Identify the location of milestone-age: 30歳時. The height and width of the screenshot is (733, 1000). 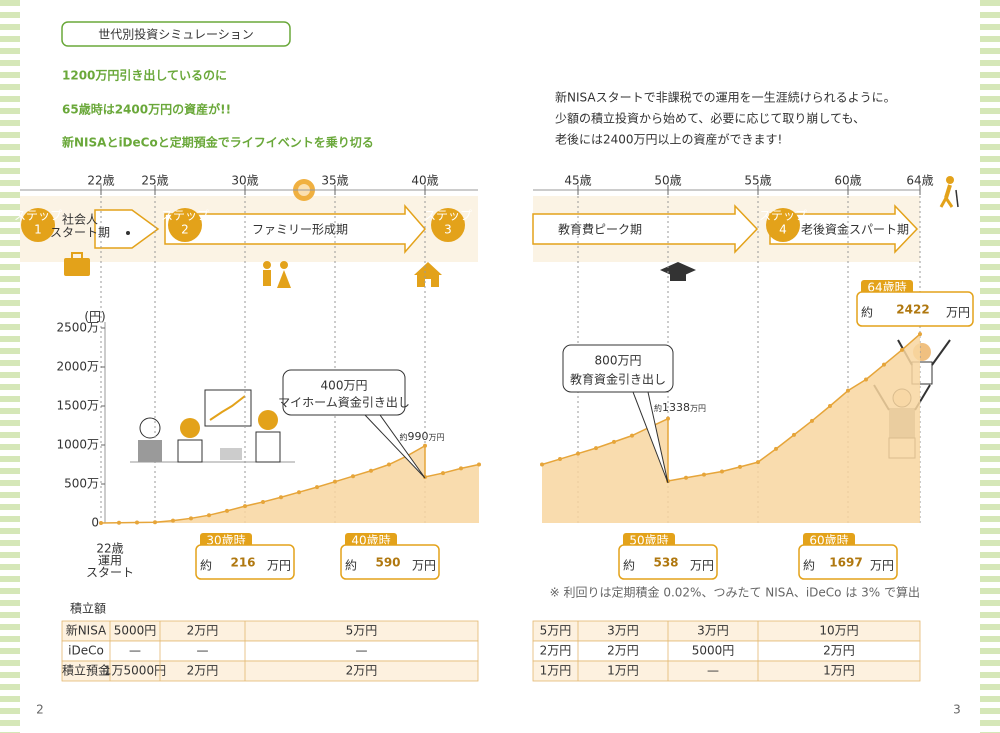
(225, 541).